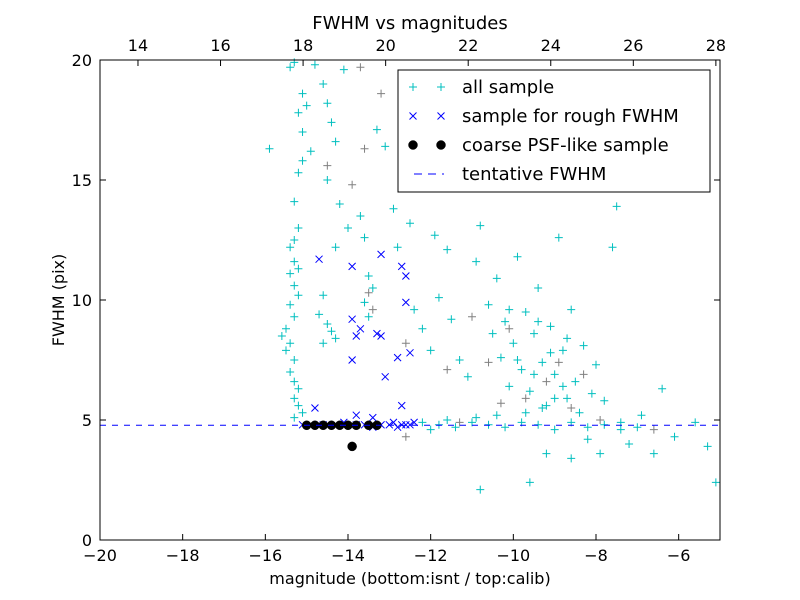 This screenshot has height=600, width=800. I want to click on top-x-tick-label: 18, so click(303, 45).